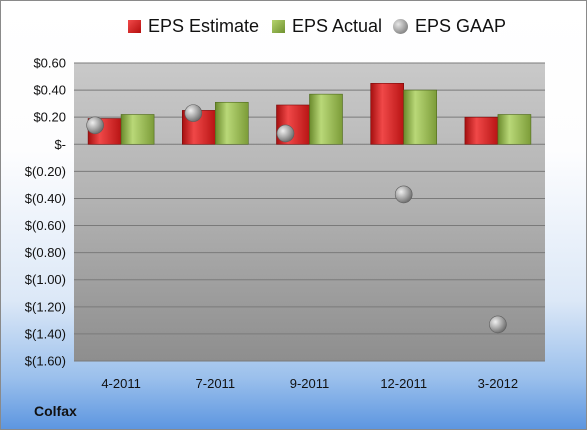 The image size is (587, 430). Describe the element at coordinates (403, 194) in the screenshot. I see `marker-eps-gaap-12-2011` at that location.